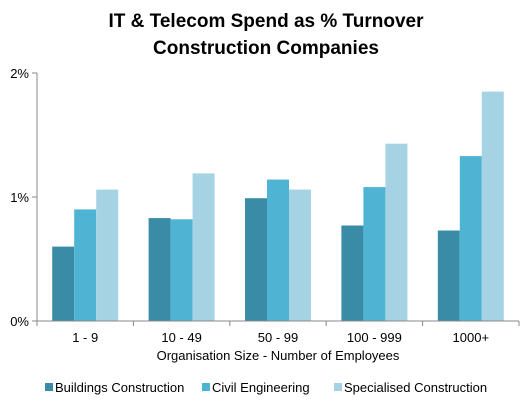 The image size is (532, 415). Describe the element at coordinates (19, 73) in the screenshot. I see `y-tick-label: 2%` at that location.